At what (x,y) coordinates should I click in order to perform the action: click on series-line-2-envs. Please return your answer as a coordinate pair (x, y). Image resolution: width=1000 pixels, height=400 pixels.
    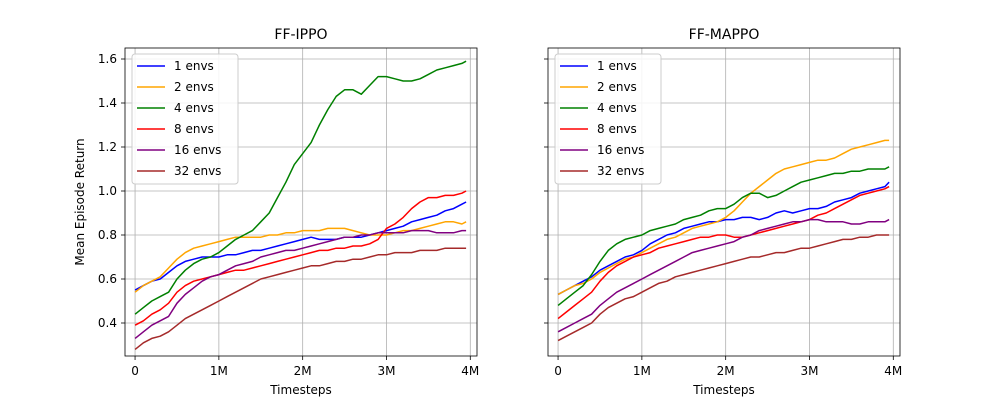
    Looking at the image, I should click on (723, 217).